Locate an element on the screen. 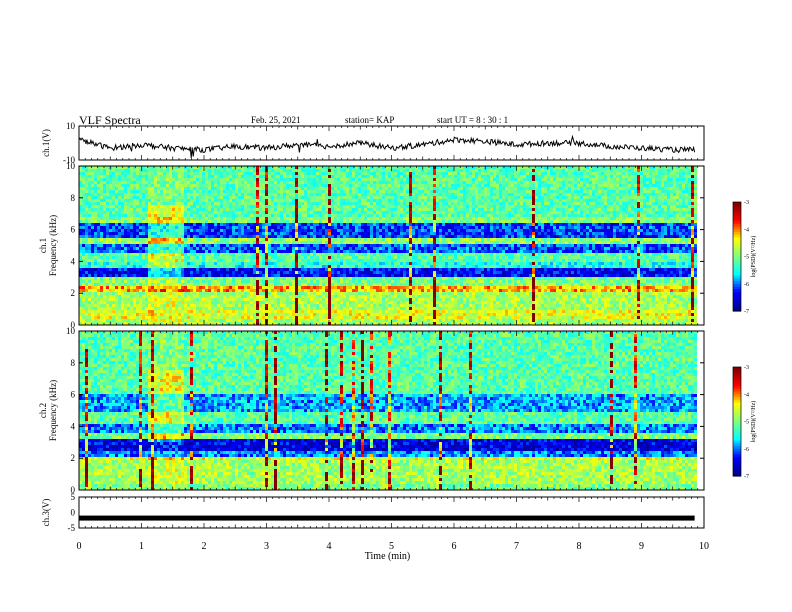 This screenshot has height=612, width=792. ch1-ytick-label: 2 is located at coordinates (73, 293).